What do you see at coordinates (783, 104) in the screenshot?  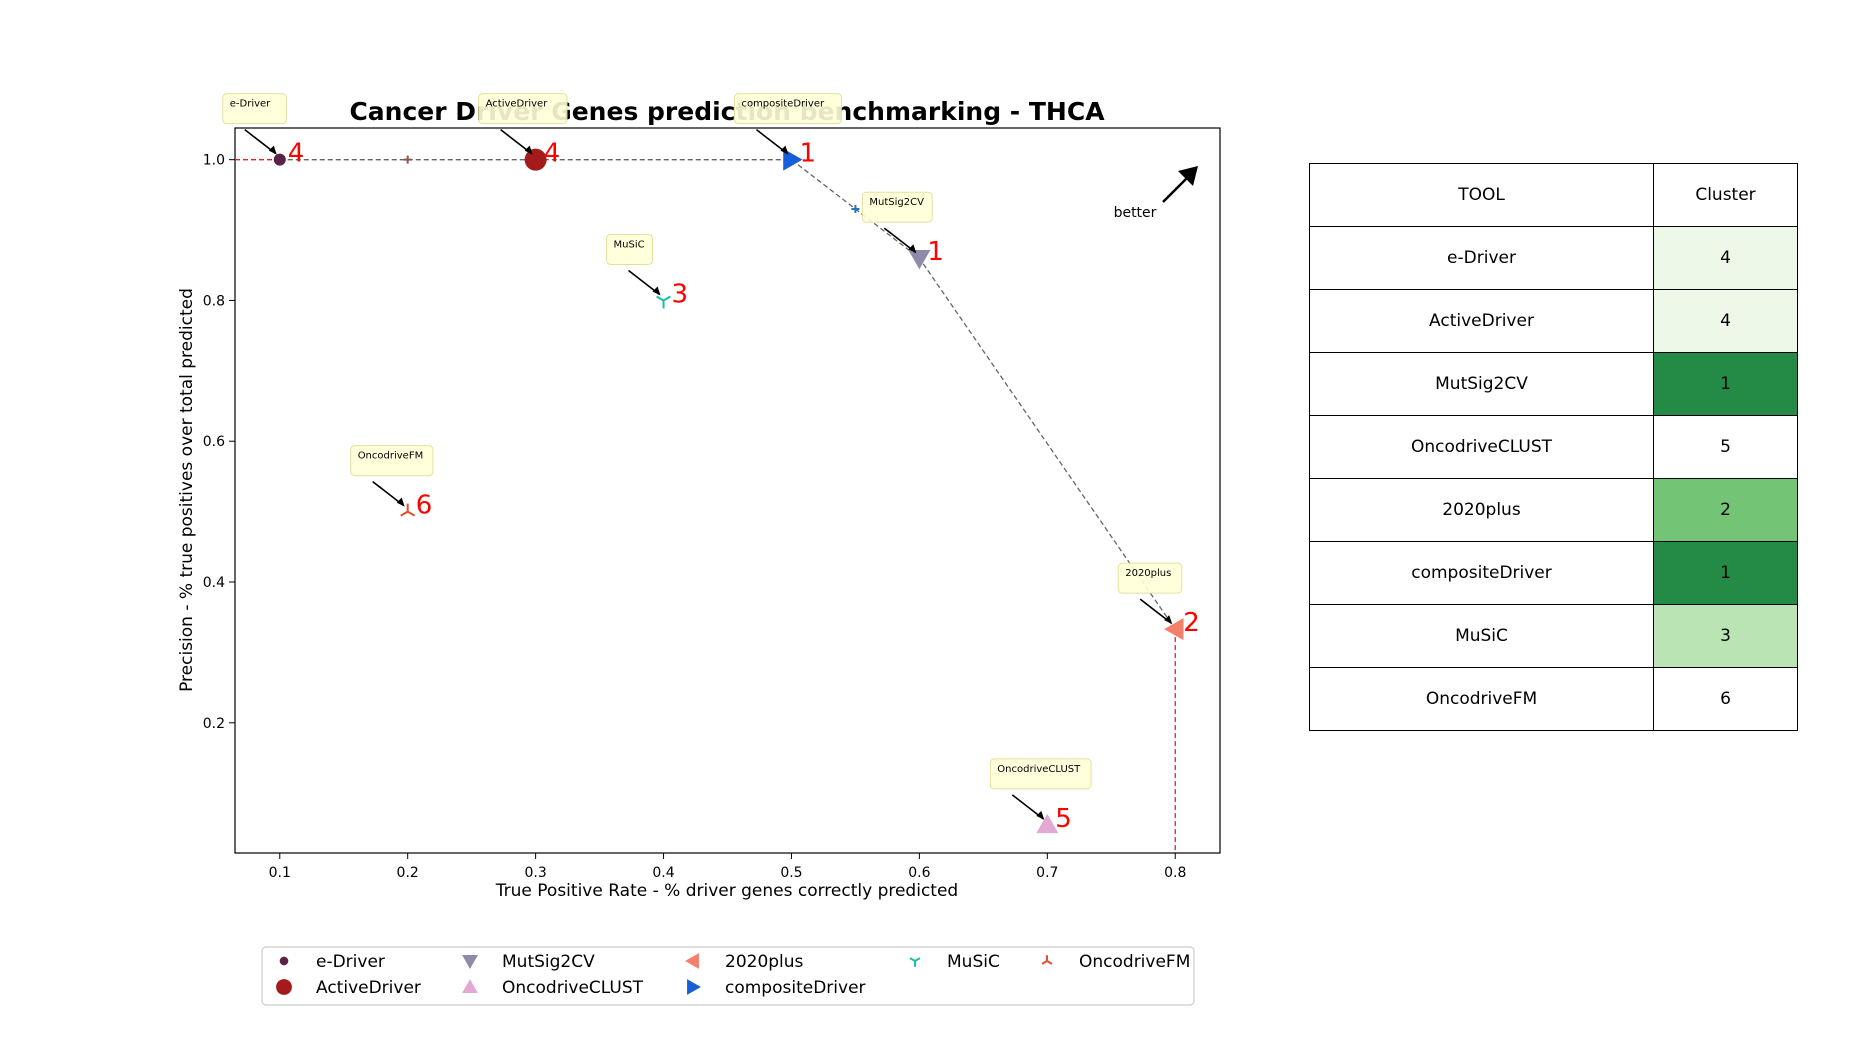 I see `annotation-label: compositeDriver` at bounding box center [783, 104].